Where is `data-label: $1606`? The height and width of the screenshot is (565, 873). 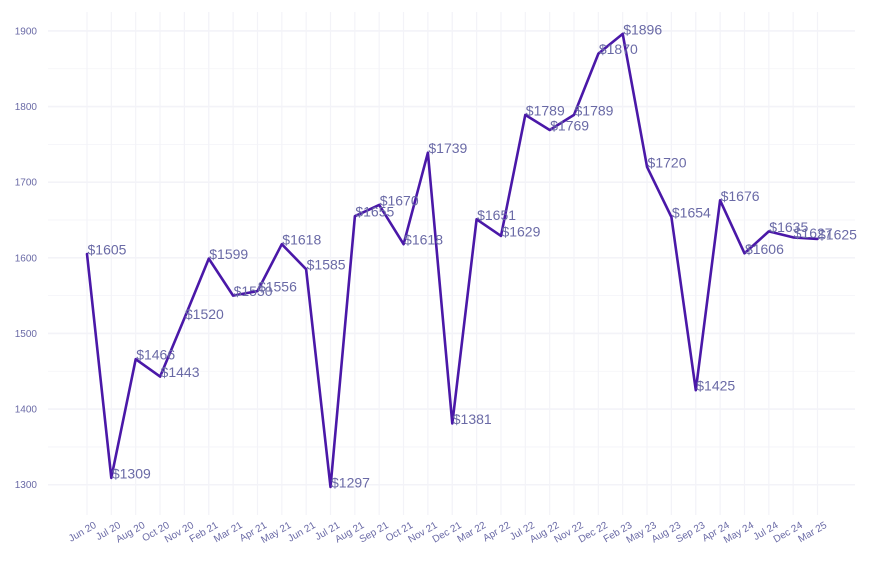
data-label: $1606 is located at coordinates (764, 249).